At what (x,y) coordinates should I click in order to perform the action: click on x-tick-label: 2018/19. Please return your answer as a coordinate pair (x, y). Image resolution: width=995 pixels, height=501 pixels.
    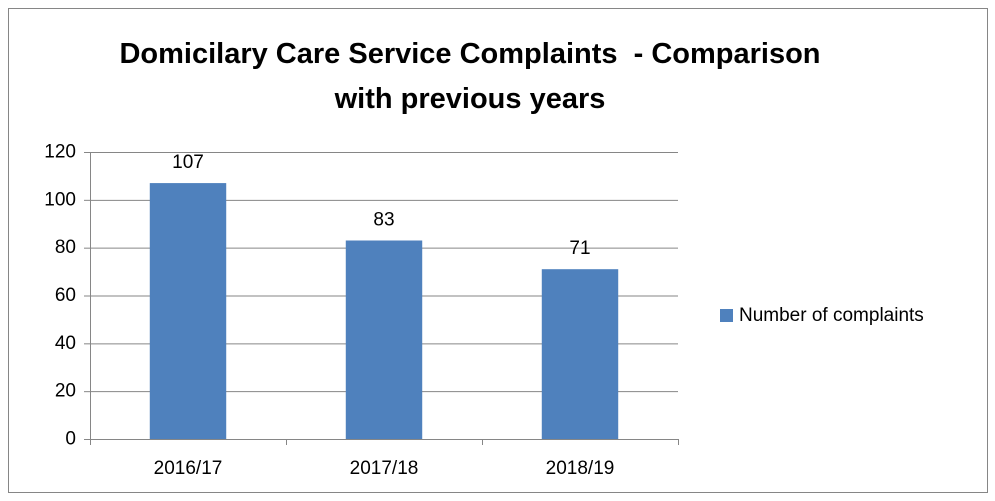
    Looking at the image, I should click on (580, 468).